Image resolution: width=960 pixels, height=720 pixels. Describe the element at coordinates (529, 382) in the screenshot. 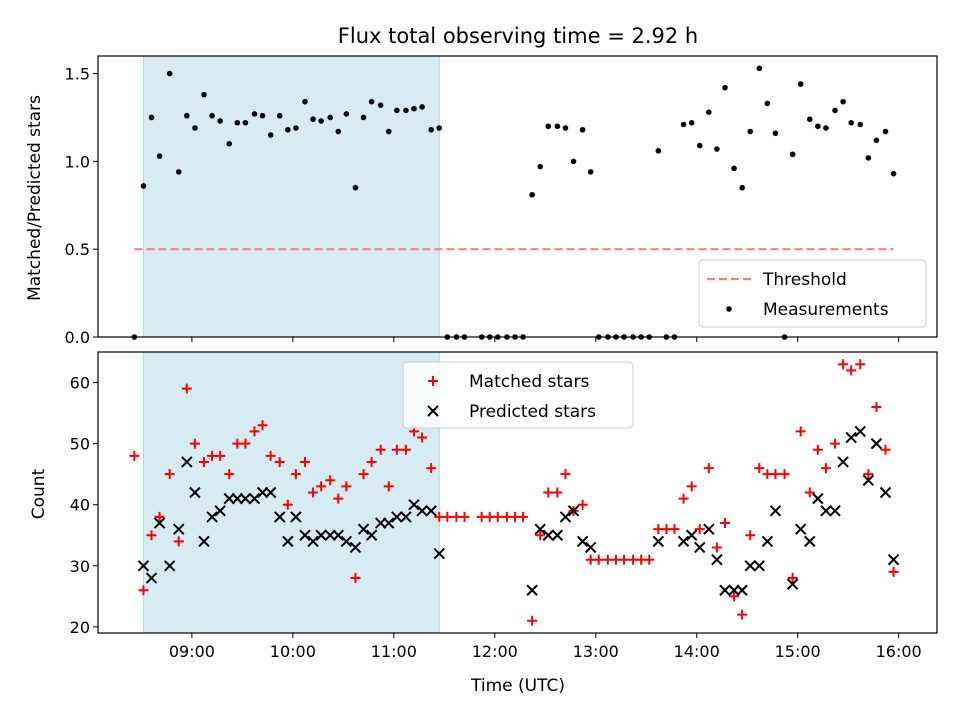

I see `legend-label: Matched stars` at that location.